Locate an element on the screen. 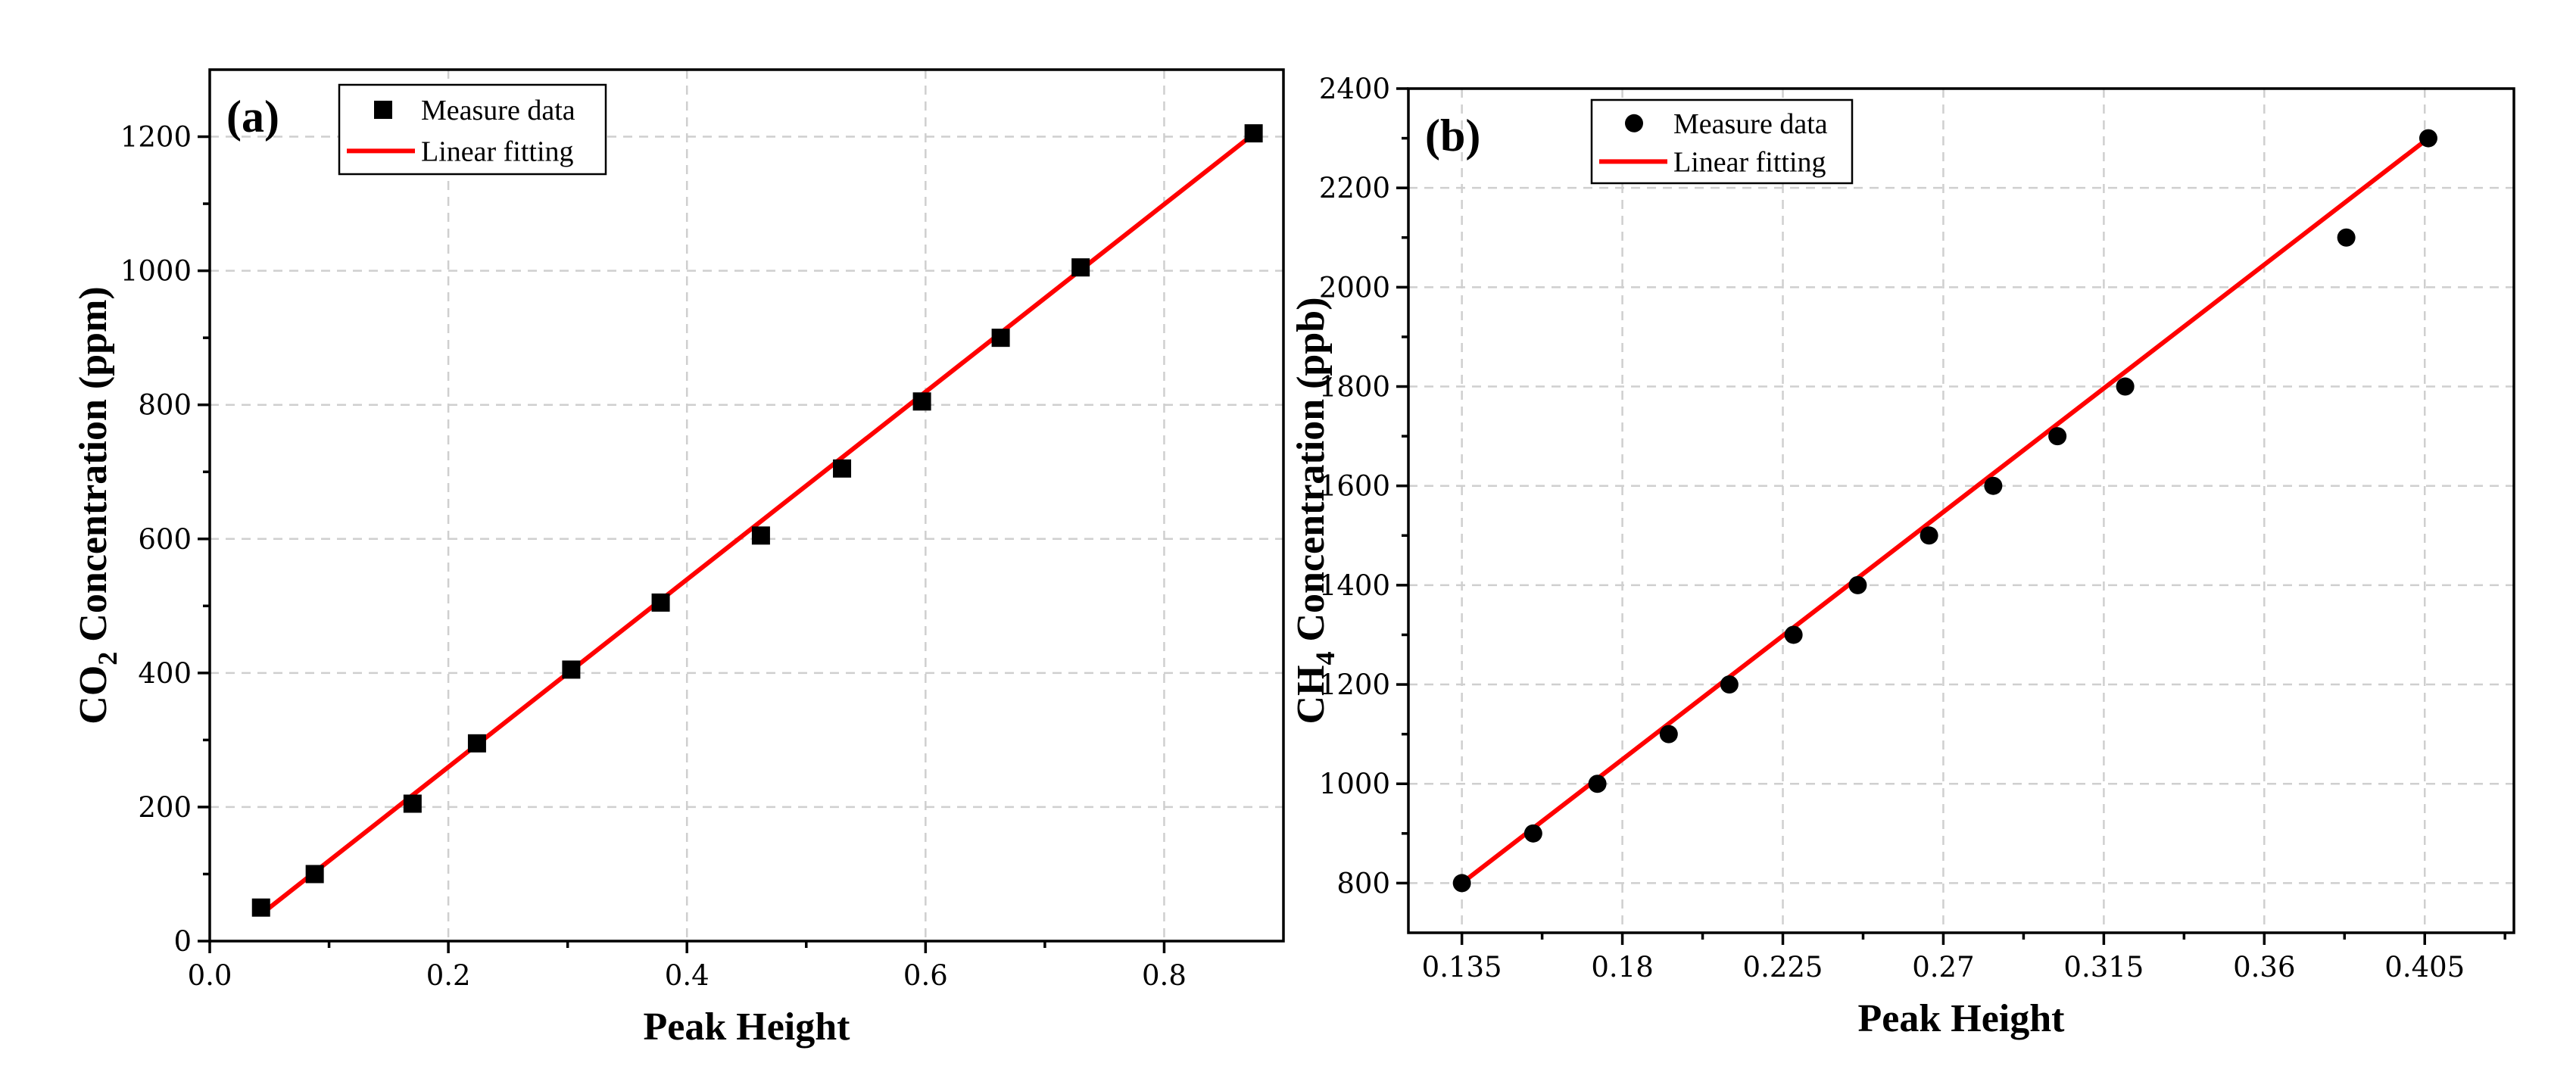 This screenshot has height=1091, width=2576. y-axis-title-main: CO is located at coordinates (93, 695).